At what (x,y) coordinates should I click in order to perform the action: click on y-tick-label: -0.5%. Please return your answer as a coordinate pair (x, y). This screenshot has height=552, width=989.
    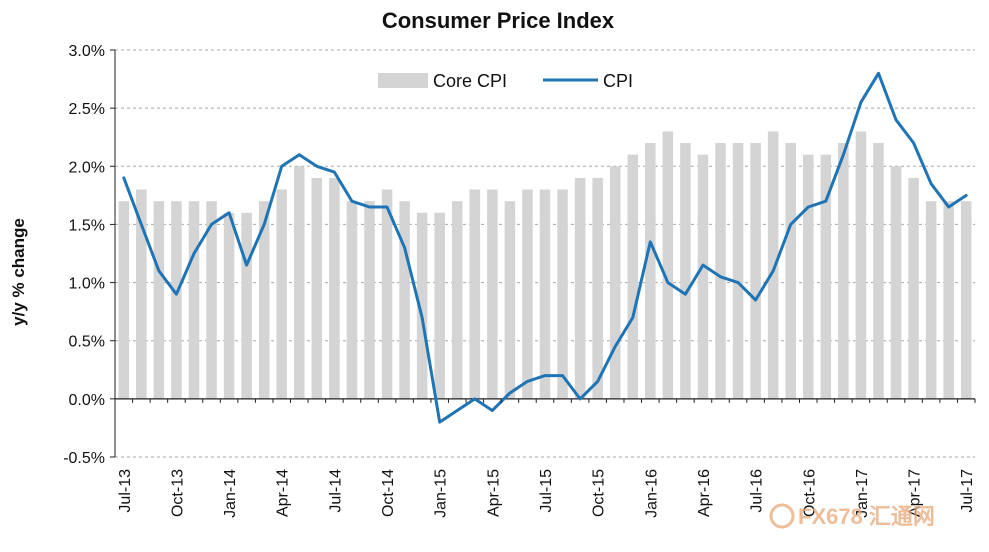
    Looking at the image, I should click on (84, 458).